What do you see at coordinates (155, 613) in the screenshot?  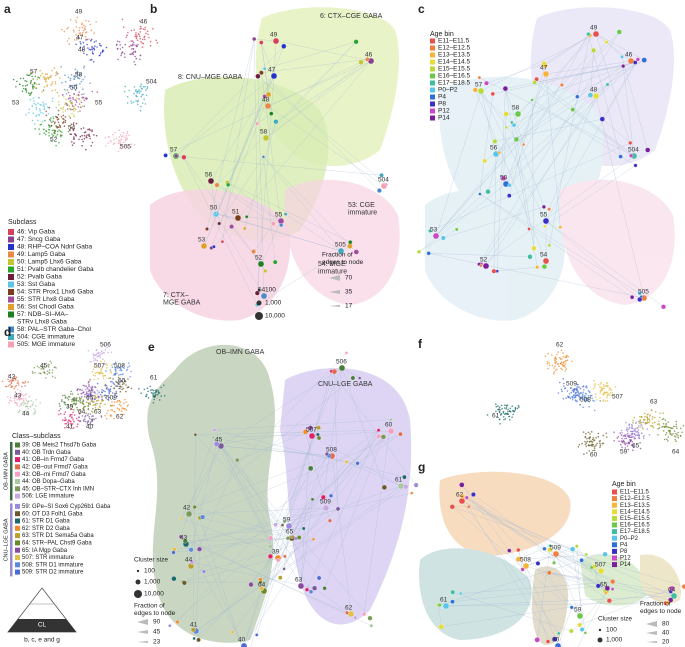 I see `fraction-title: edges to node` at bounding box center [155, 613].